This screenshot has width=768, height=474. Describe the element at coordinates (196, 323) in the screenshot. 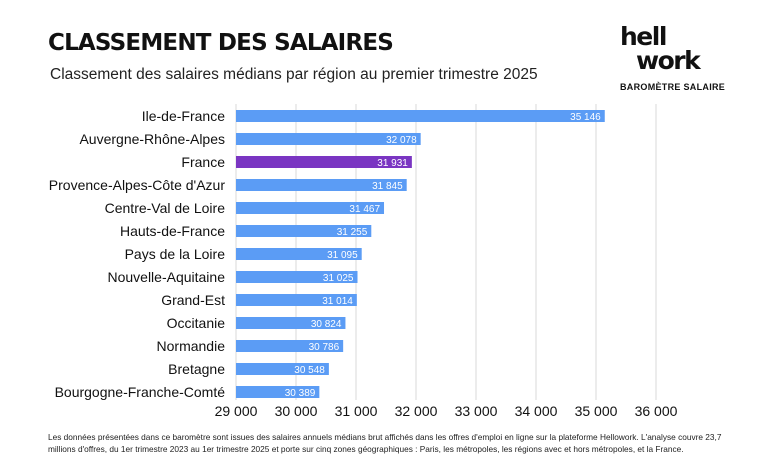

I see `category-label: Occitanie` at that location.